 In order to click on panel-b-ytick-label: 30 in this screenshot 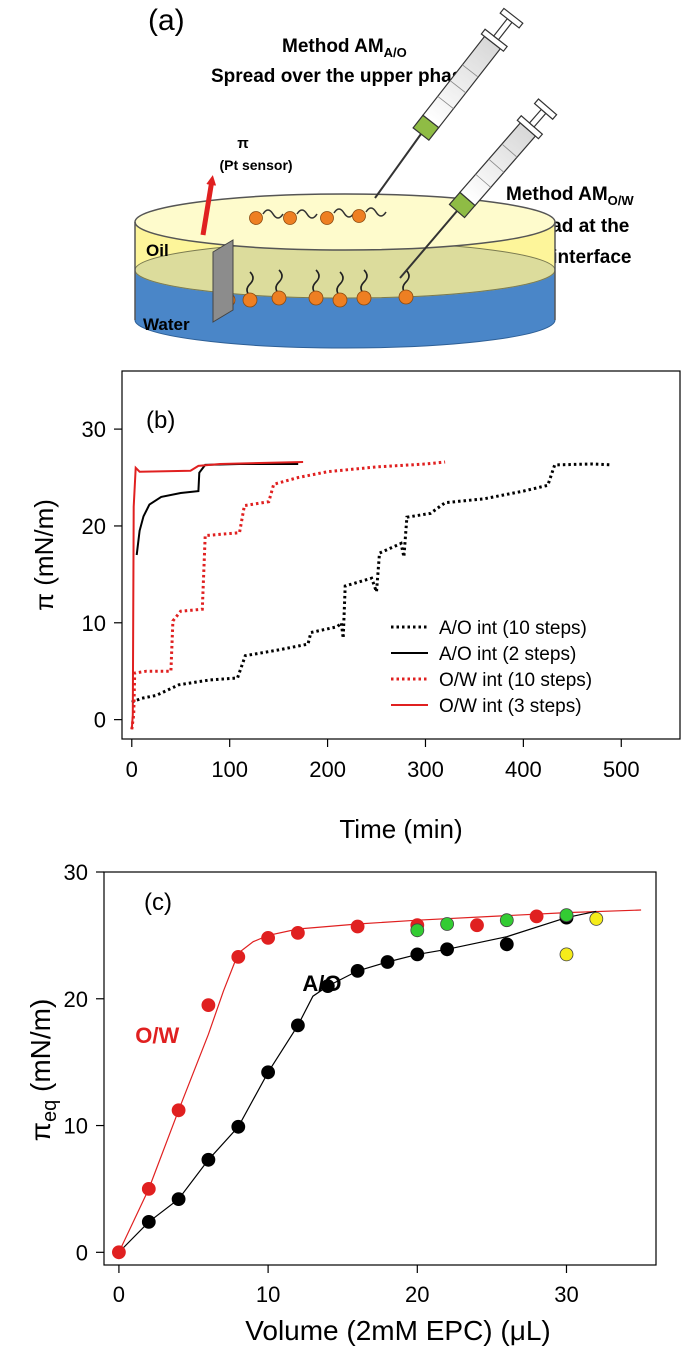, I will do `click(94, 429)`.